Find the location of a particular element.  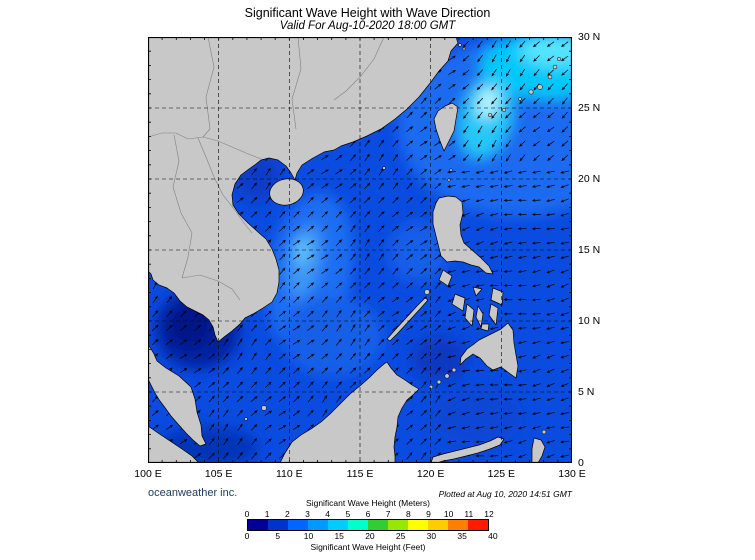

land-palawan is located at coordinates (407, 319).